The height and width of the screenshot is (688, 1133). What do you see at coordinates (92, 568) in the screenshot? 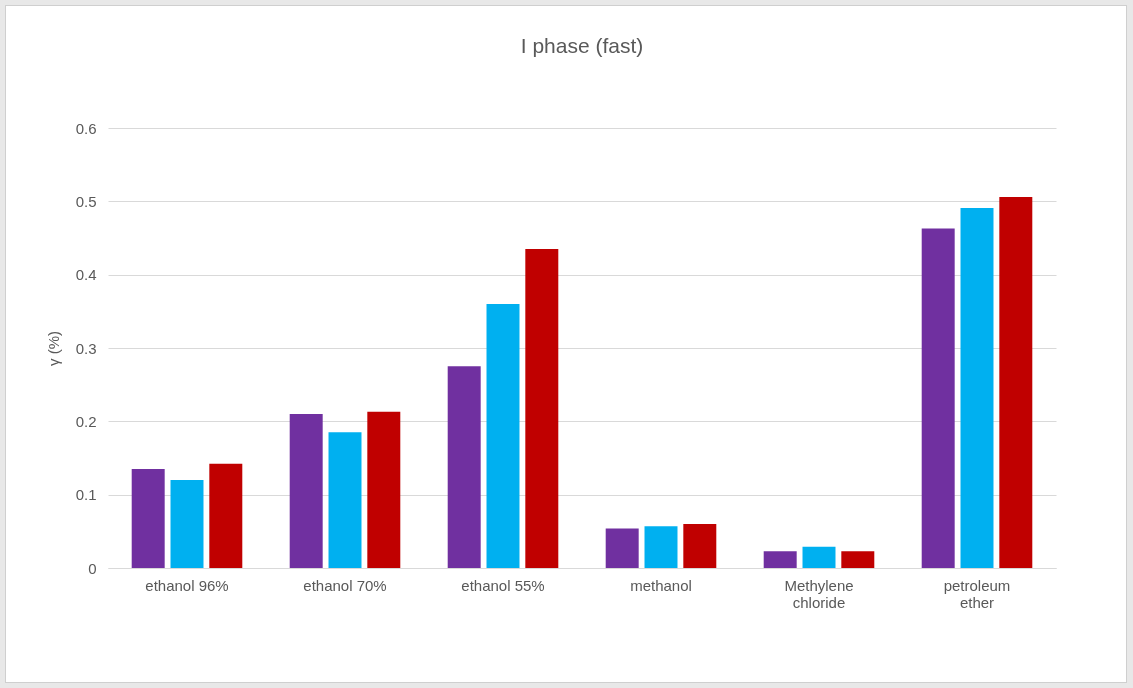
I see `y-tick-label: 0` at bounding box center [92, 568].